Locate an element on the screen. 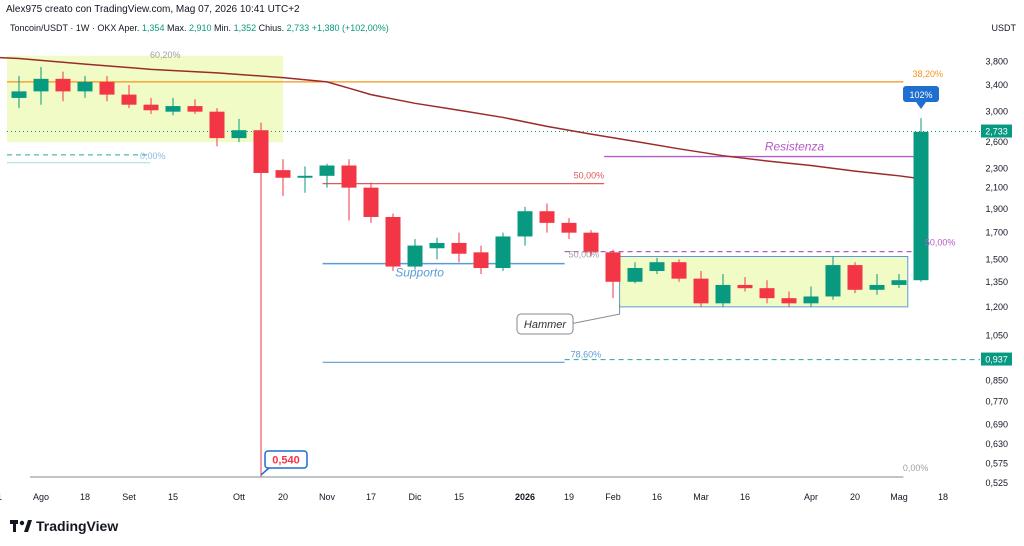 This screenshot has width=1024, height=546. support-label: Supporto is located at coordinates (419, 273).